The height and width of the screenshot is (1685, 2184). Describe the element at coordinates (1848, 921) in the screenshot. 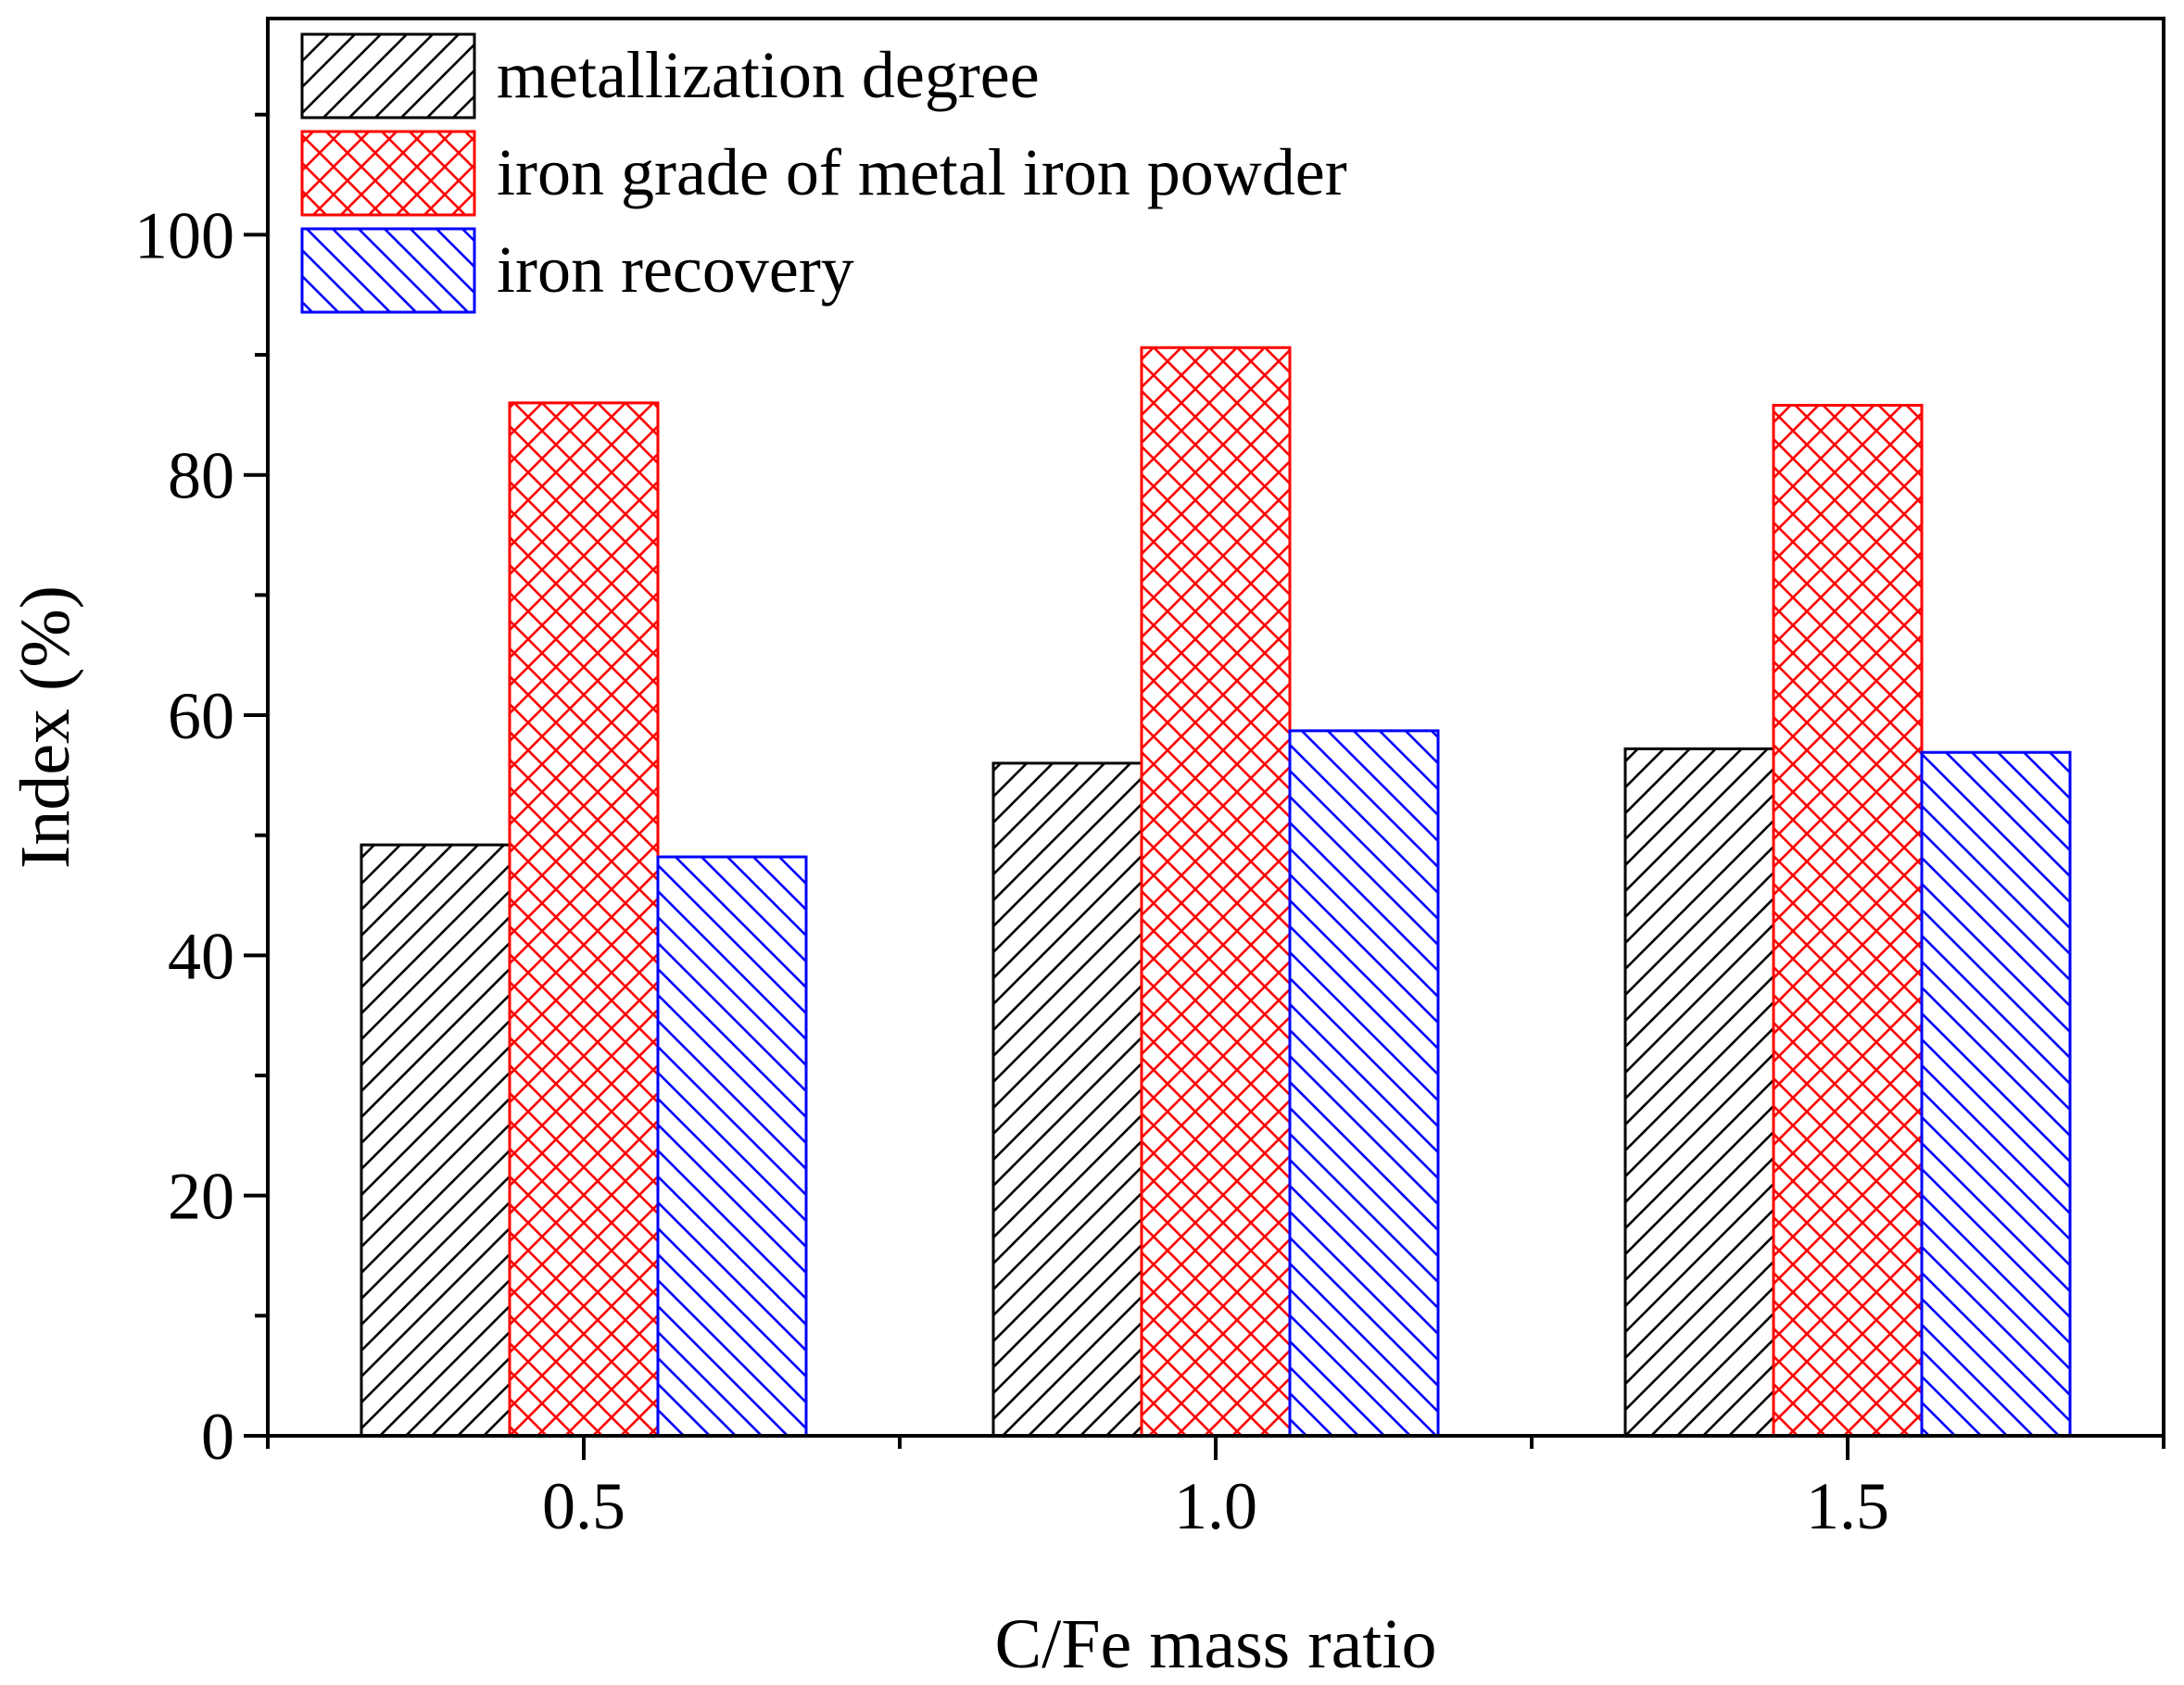

I see `bar-2-1.5` at that location.